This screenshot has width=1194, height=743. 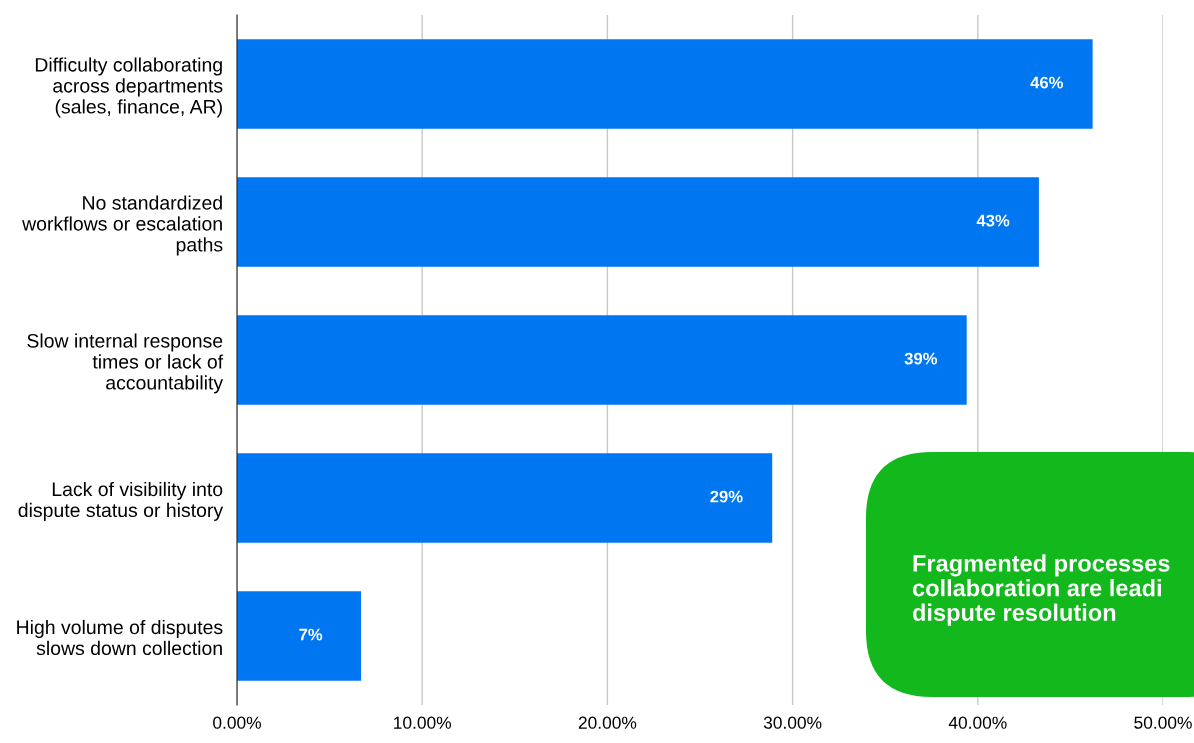 What do you see at coordinates (423, 722) in the screenshot?
I see `x-tick-label: 10.00%` at bounding box center [423, 722].